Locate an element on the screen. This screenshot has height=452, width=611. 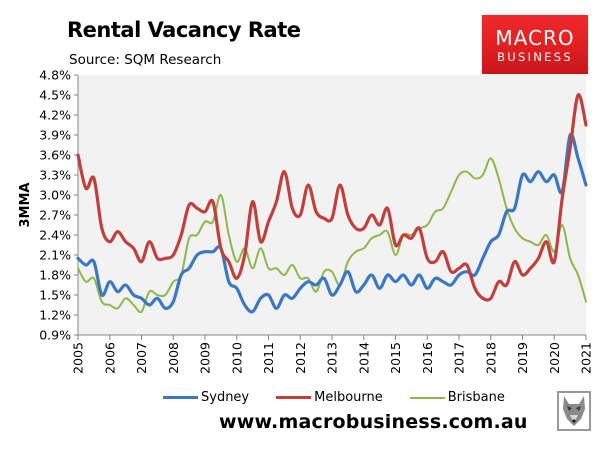
legend-swatch-sydney is located at coordinates (180, 397).